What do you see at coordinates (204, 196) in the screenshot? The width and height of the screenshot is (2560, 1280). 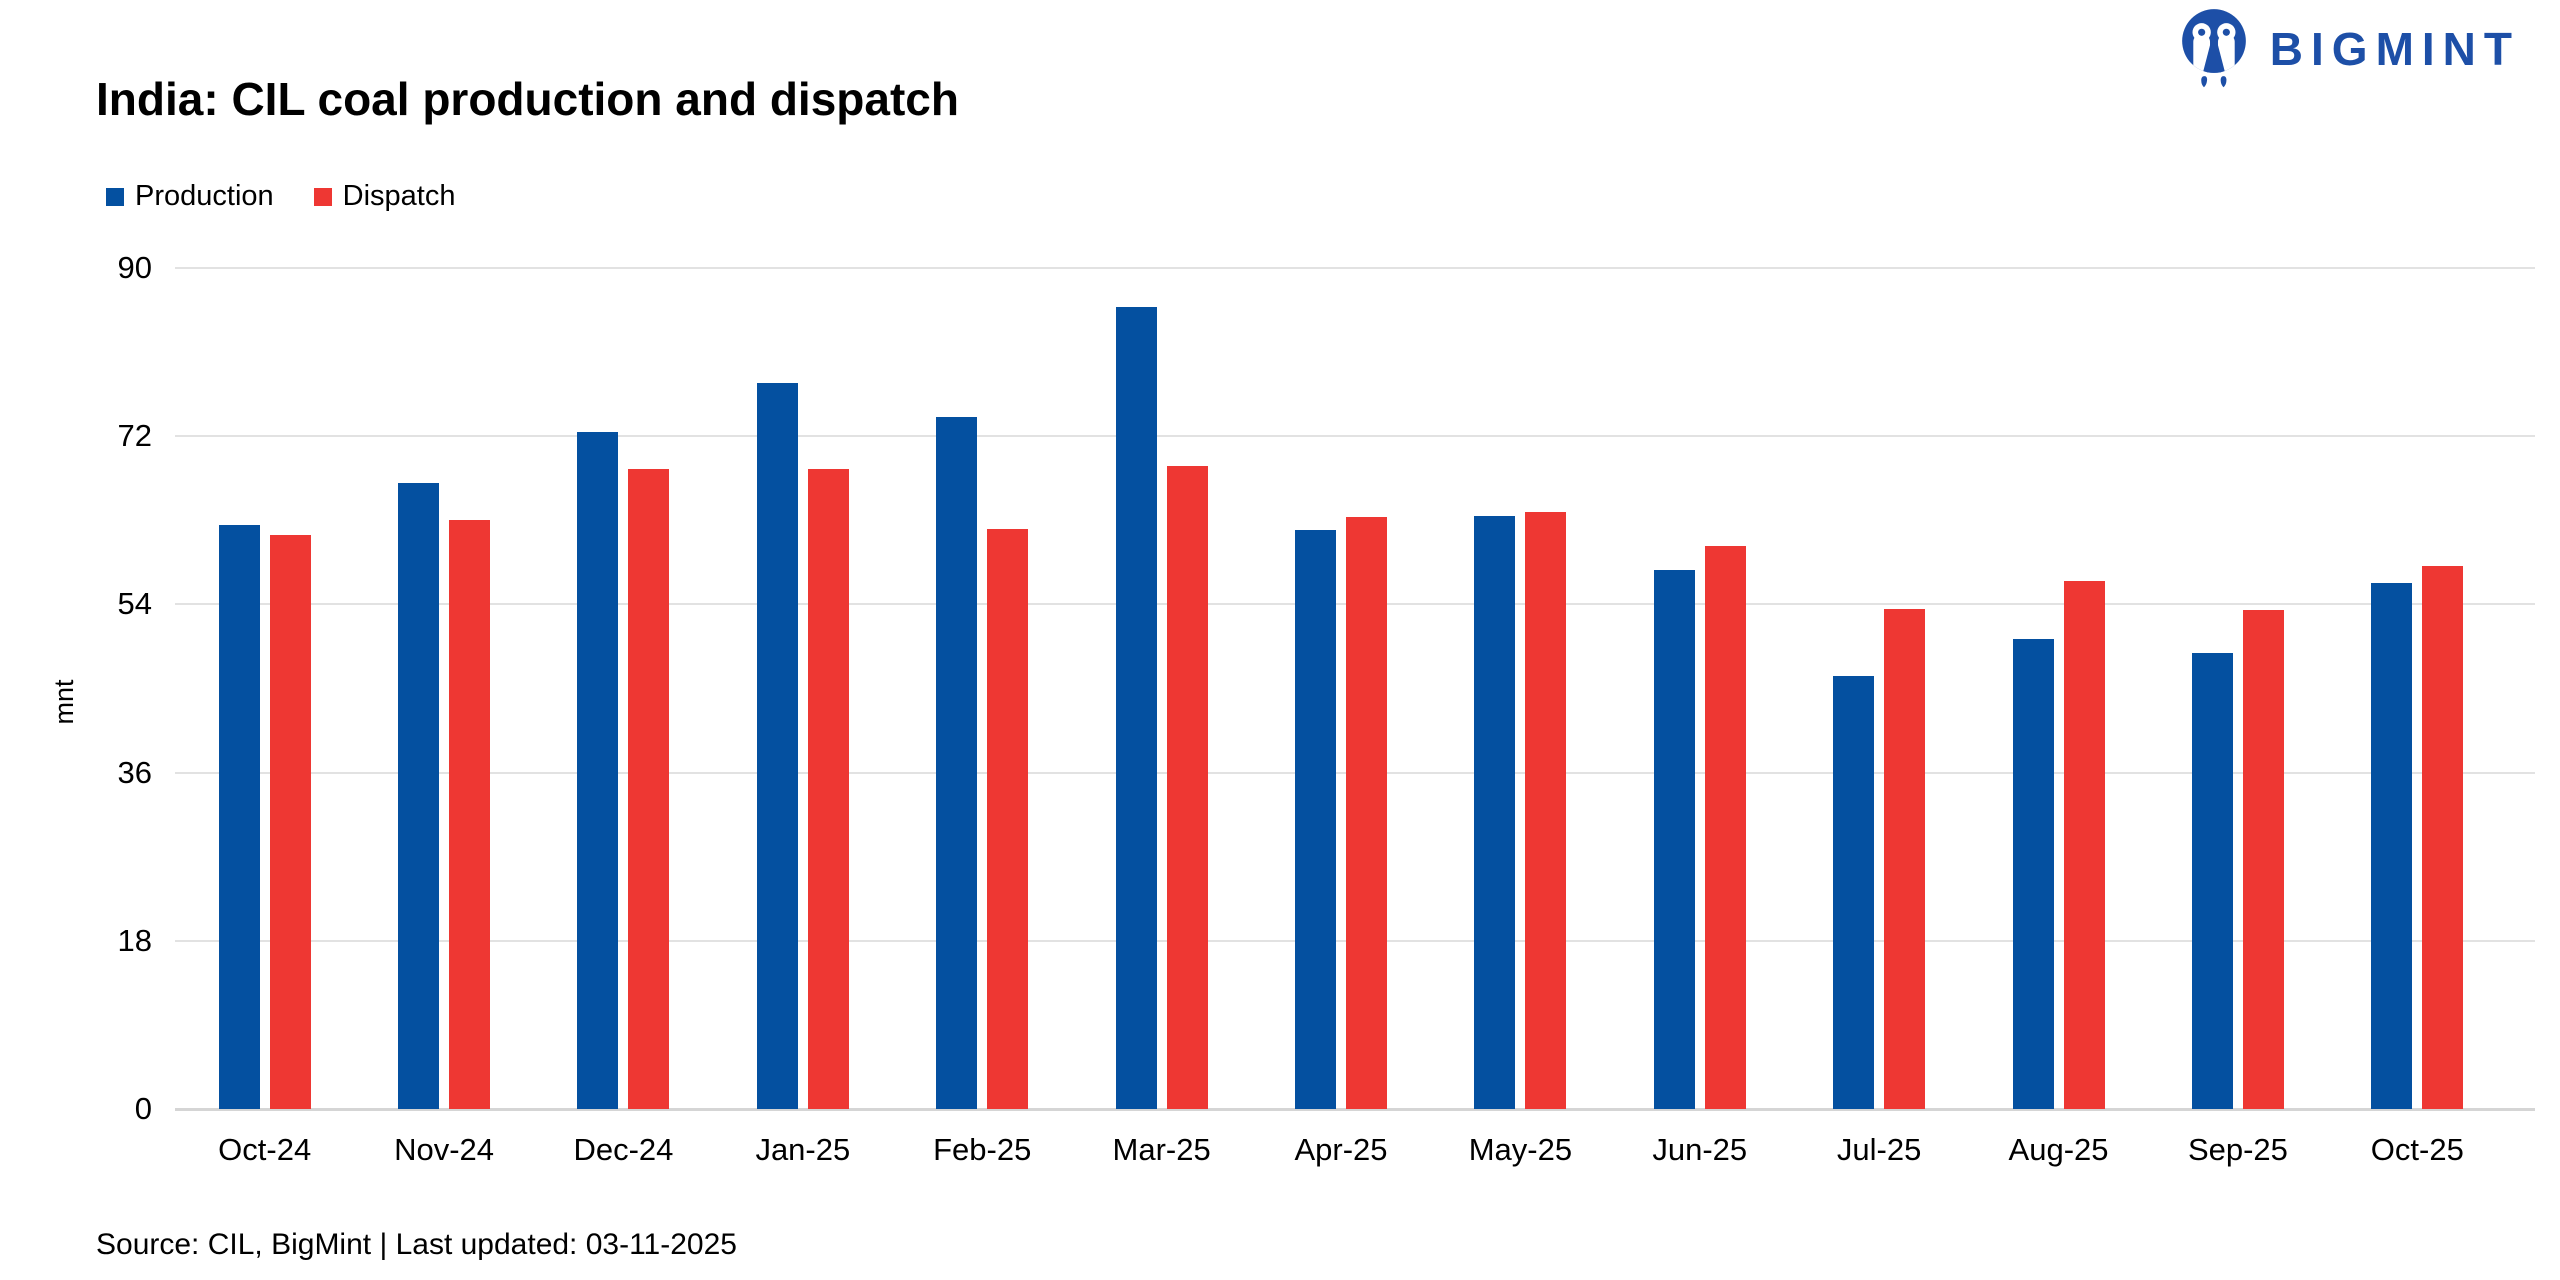 I see `legend-label: Production` at bounding box center [204, 196].